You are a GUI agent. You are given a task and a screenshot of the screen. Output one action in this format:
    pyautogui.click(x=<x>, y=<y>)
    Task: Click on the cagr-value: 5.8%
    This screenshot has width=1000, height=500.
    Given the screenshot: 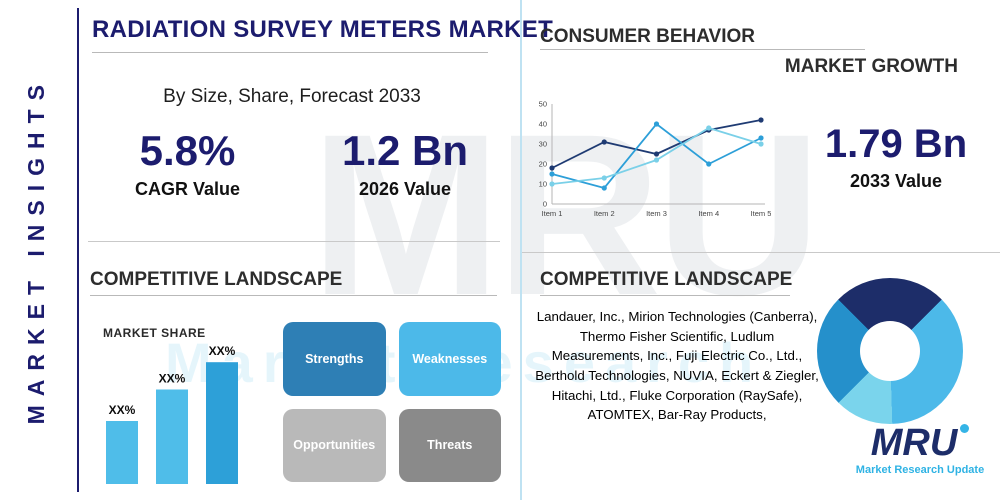 What is the action you would take?
    pyautogui.click(x=187, y=150)
    